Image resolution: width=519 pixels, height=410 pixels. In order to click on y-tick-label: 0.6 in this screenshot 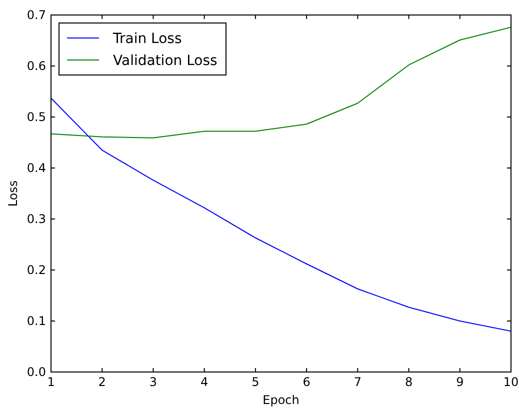, I will do `click(36, 66)`.